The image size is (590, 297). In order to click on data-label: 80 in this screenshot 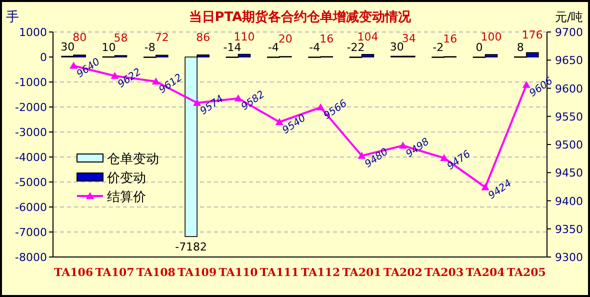, I will do `click(79, 37)`.